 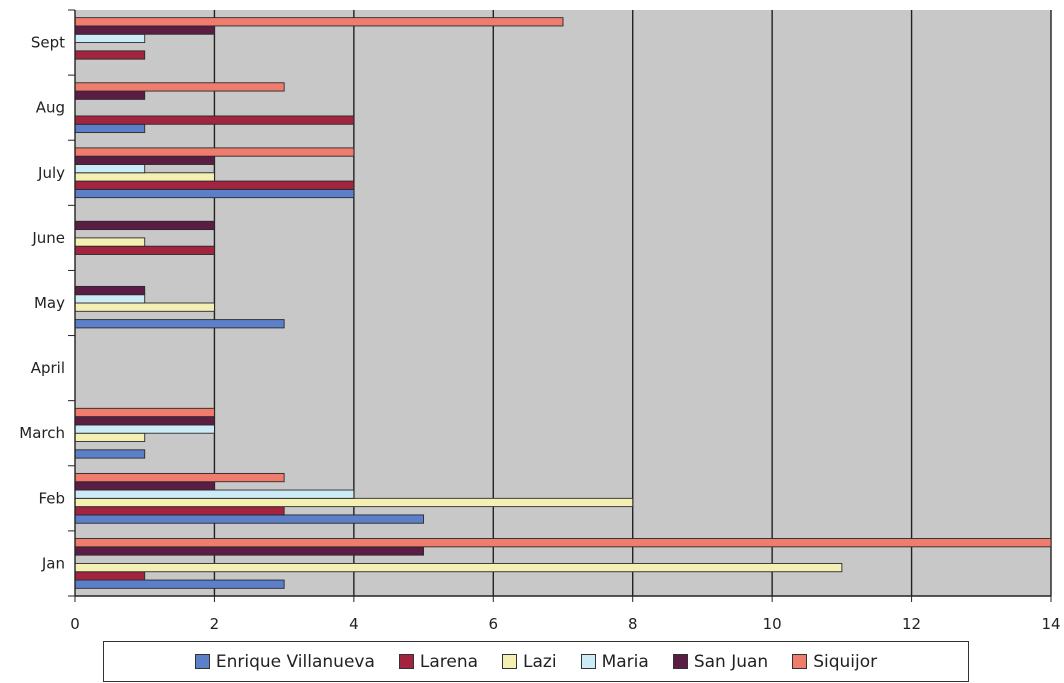 What do you see at coordinates (48, 238) in the screenshot?
I see `category-label: June` at bounding box center [48, 238].